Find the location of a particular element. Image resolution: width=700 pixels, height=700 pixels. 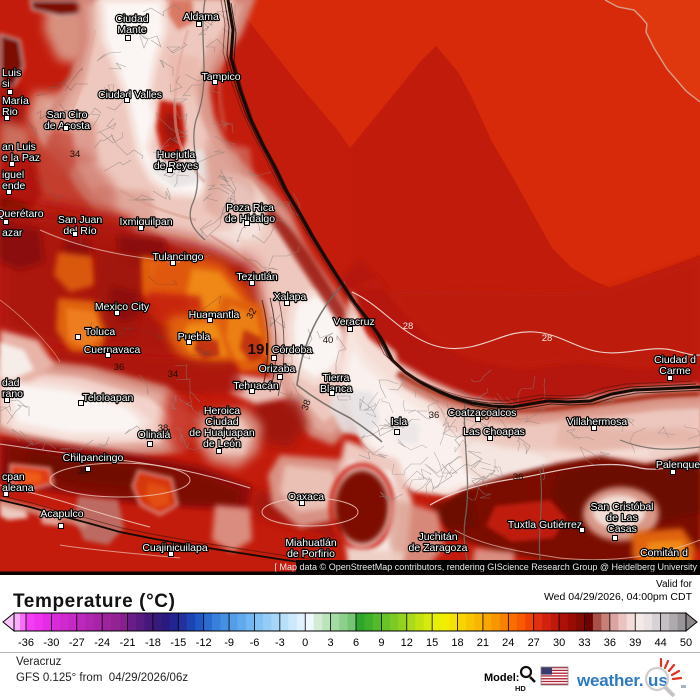

svg-text: Juchitán is located at coordinates (437, 537).